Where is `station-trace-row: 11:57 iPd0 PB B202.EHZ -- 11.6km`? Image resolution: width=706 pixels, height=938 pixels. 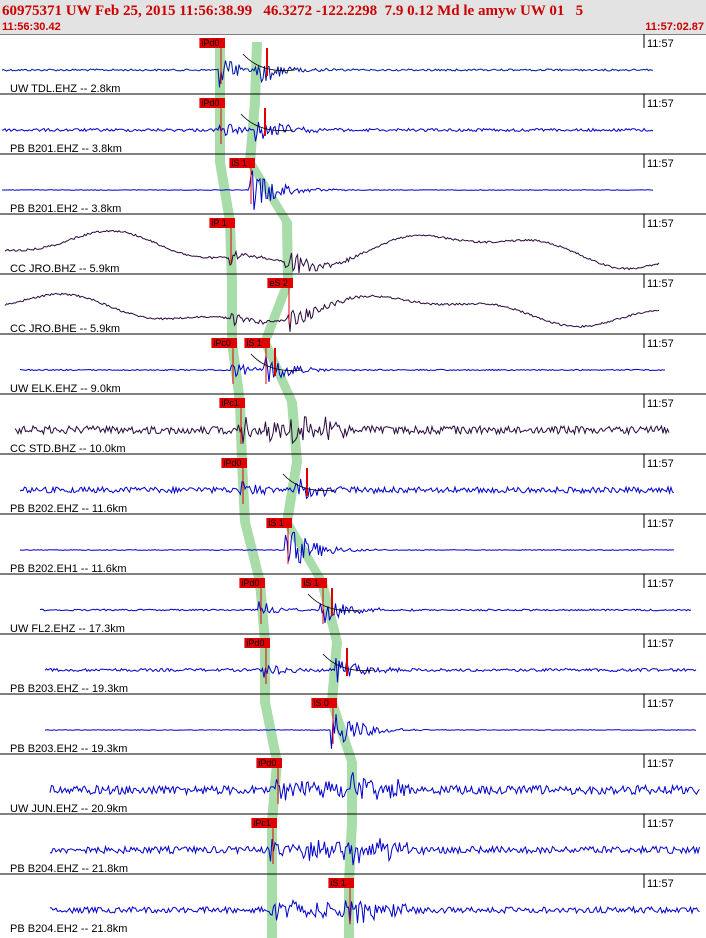
station-trace-row: 11:57 iPd0 PB B202.EHZ -- 11.6km is located at coordinates (353, 484).